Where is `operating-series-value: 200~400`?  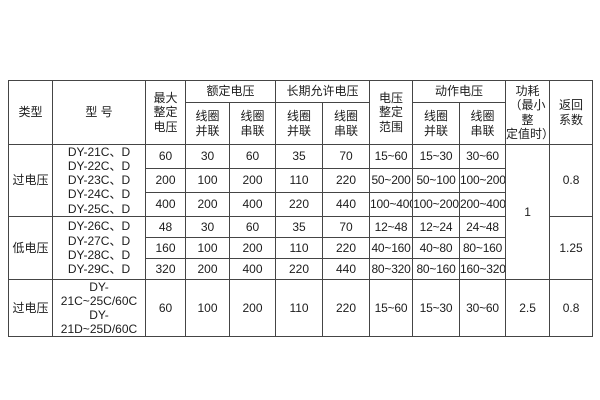
operating-series-value: 200~400 is located at coordinates (483, 204).